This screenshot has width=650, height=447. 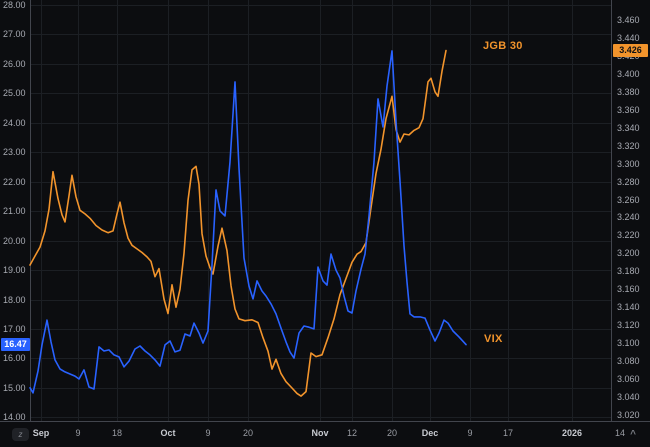 I want to click on right-axis-tick: 3.080, so click(x=628, y=361).